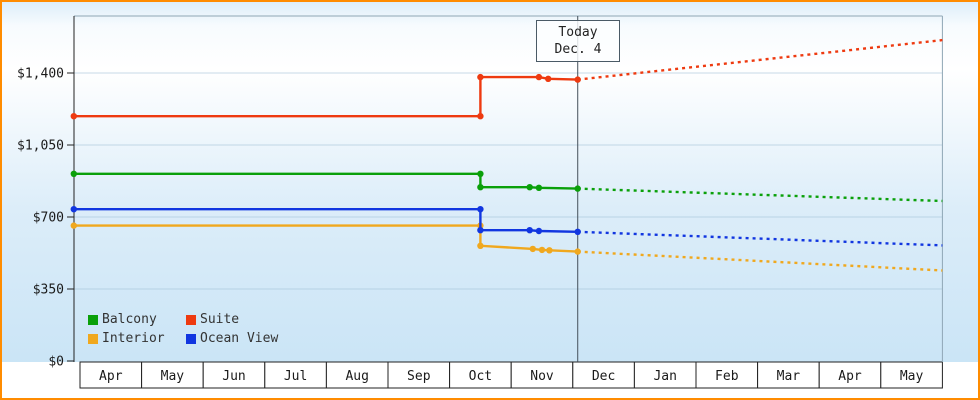 The height and width of the screenshot is (400, 980). Describe the element at coordinates (48, 218) in the screenshot. I see `y-tick-label: $700` at that location.